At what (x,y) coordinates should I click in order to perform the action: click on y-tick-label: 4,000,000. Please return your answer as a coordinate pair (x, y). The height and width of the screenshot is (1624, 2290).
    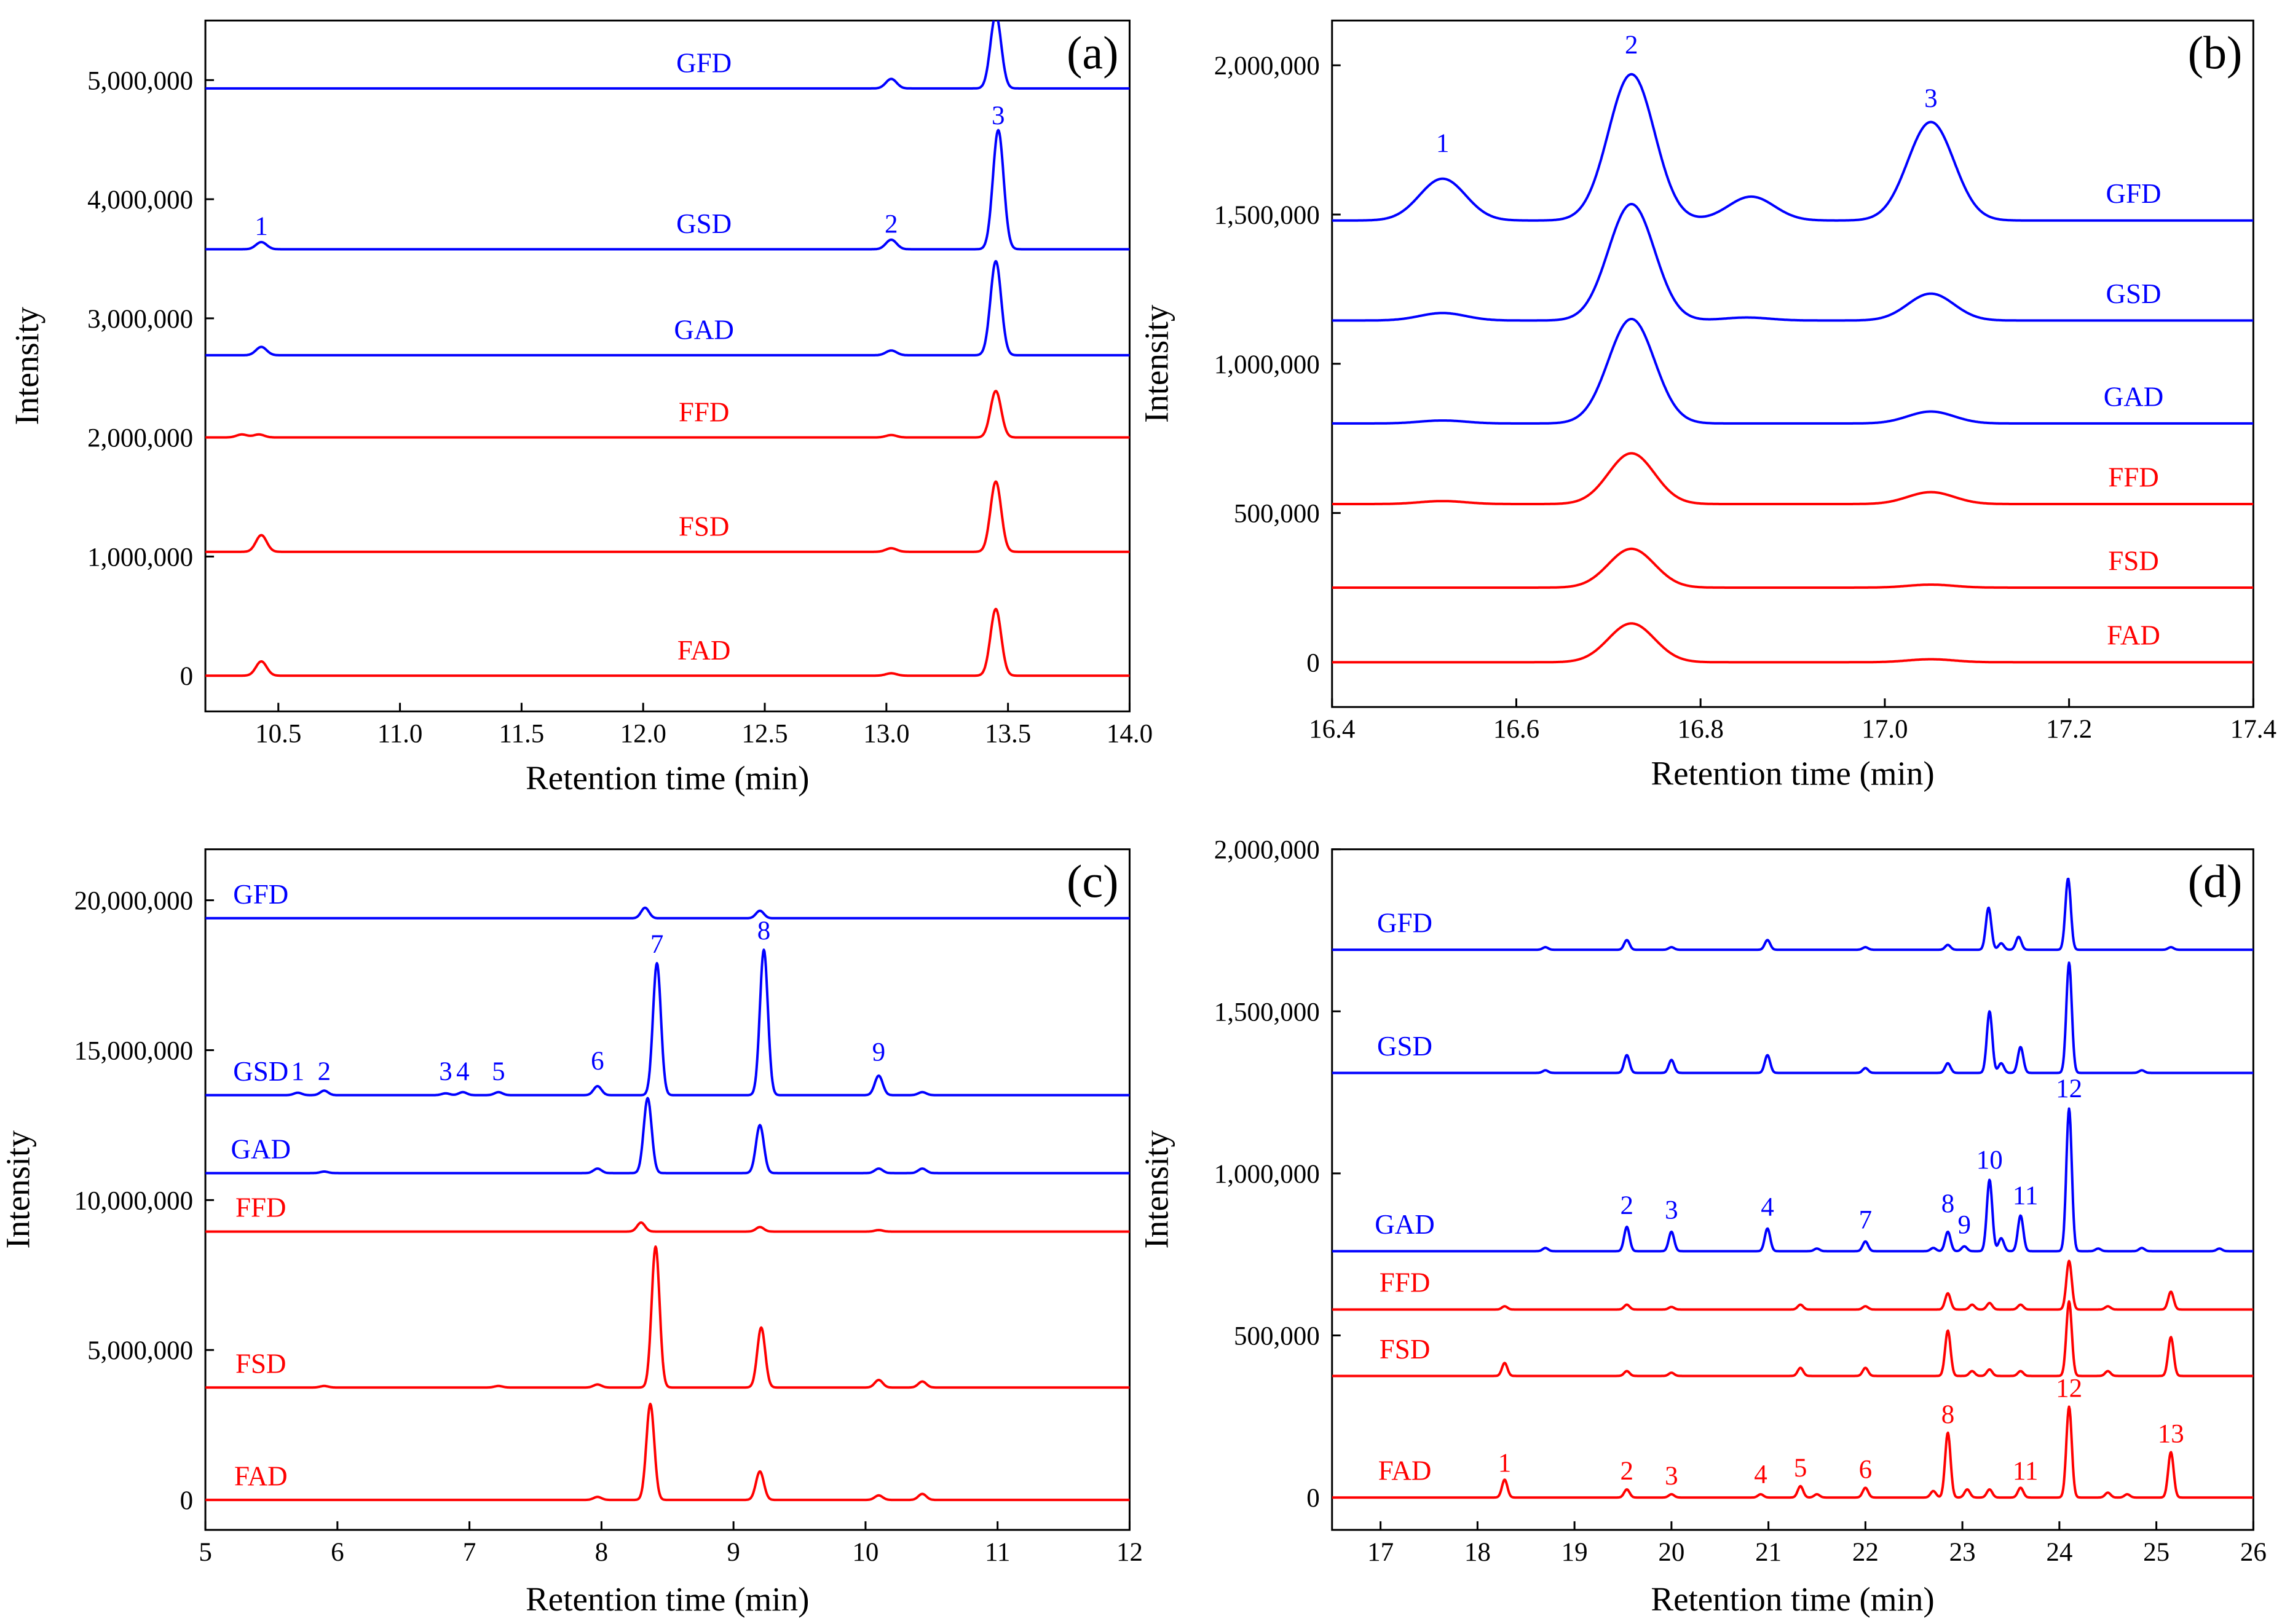
    Looking at the image, I should click on (140, 200).